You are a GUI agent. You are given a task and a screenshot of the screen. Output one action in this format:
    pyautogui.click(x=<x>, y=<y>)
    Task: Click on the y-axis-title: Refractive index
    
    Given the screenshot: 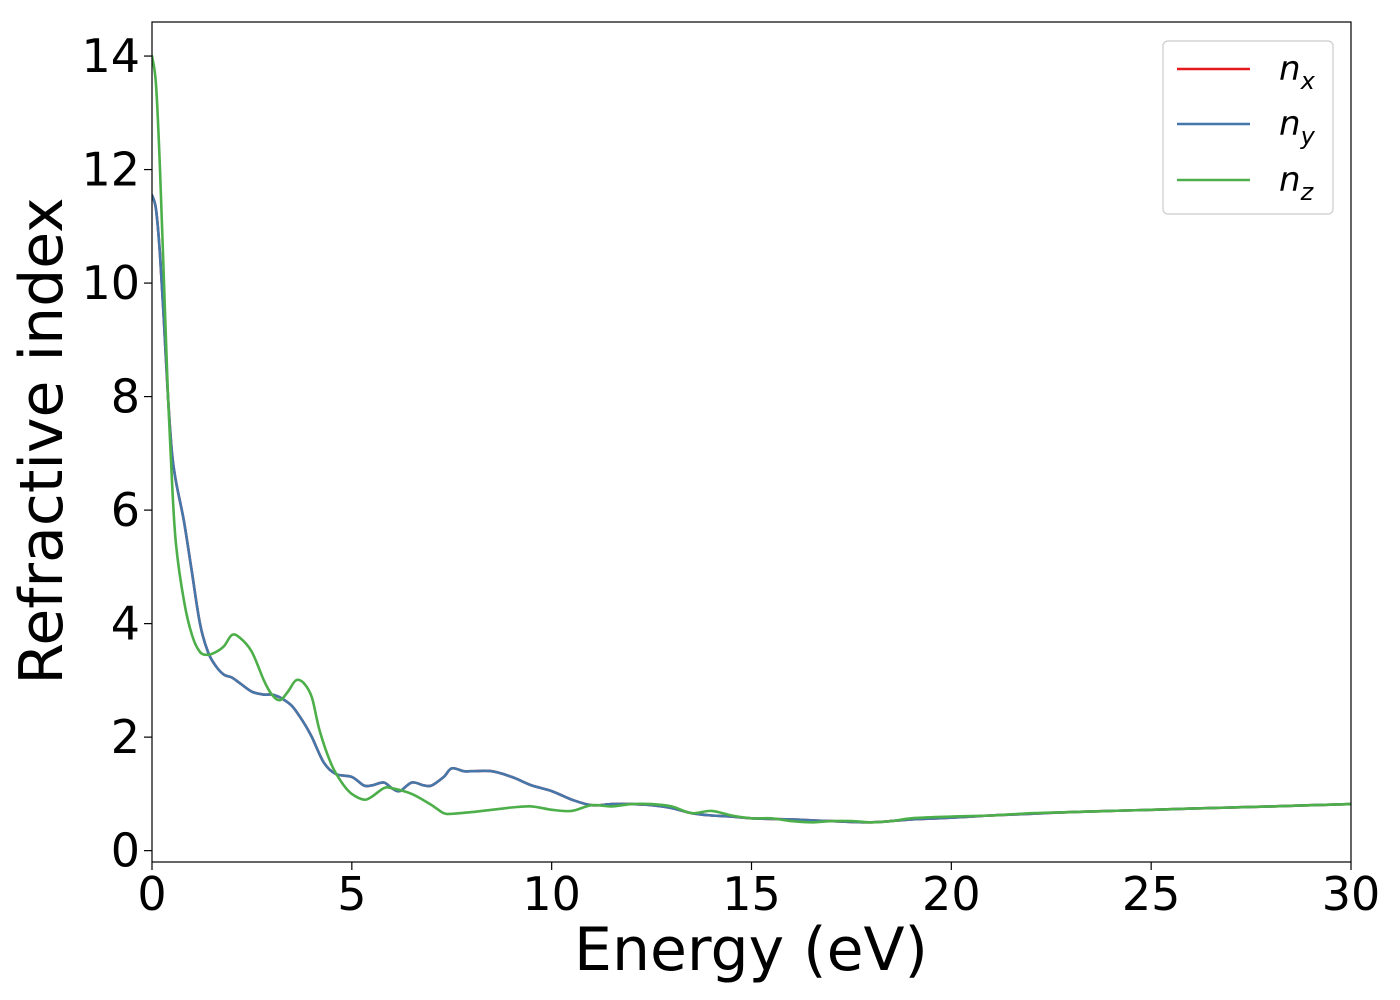 What is the action you would take?
    pyautogui.click(x=42, y=440)
    